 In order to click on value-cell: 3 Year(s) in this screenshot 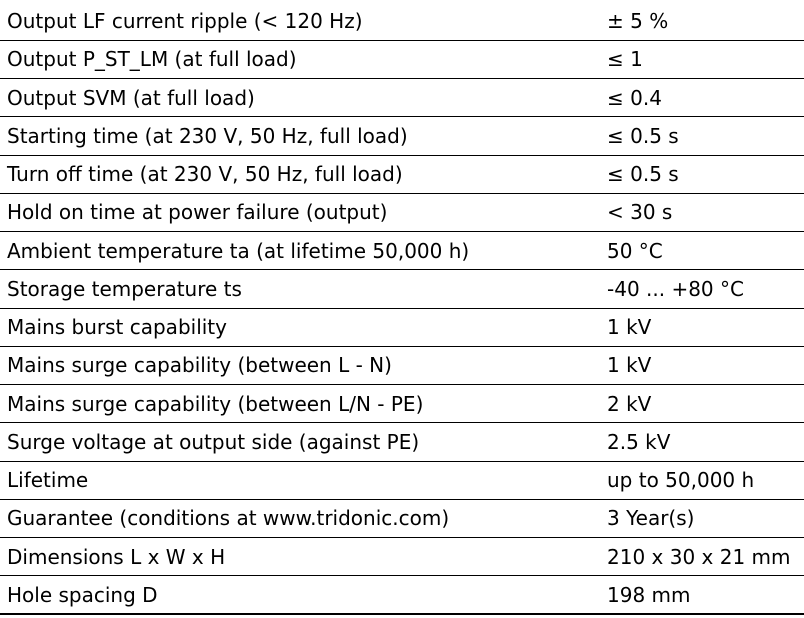, I will do `click(705, 519)`.